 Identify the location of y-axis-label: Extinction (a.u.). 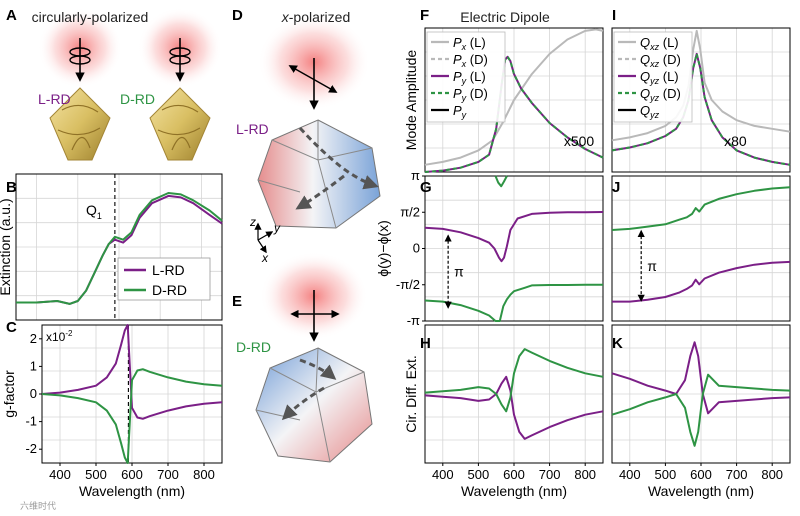
(6, 246).